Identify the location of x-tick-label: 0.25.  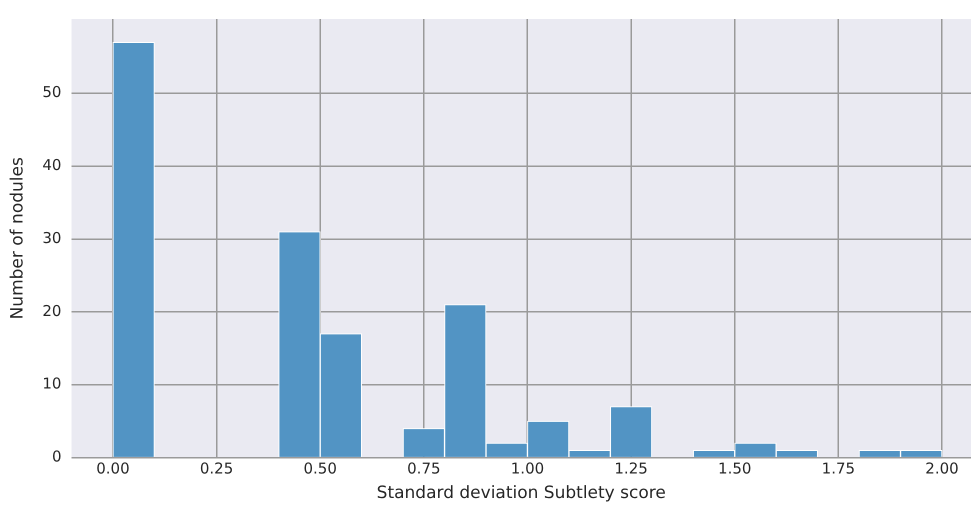
(217, 468).